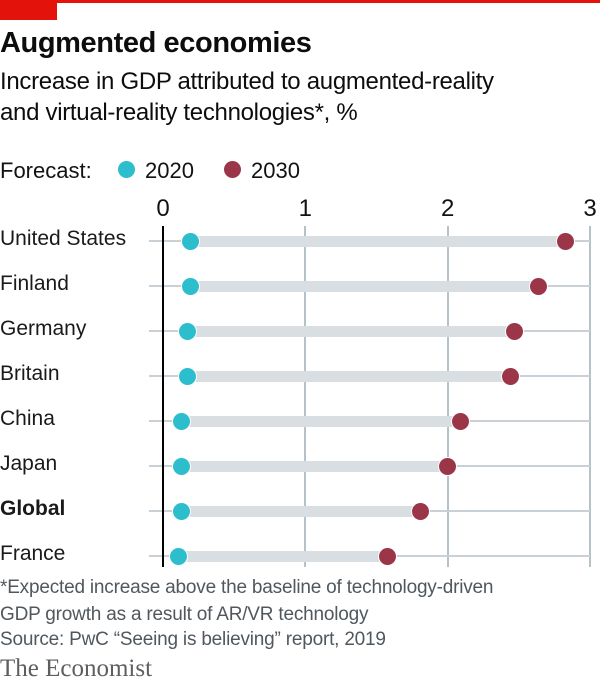 The height and width of the screenshot is (699, 600). Describe the element at coordinates (76, 668) in the screenshot. I see `economist-wordmark: The Economist` at that location.